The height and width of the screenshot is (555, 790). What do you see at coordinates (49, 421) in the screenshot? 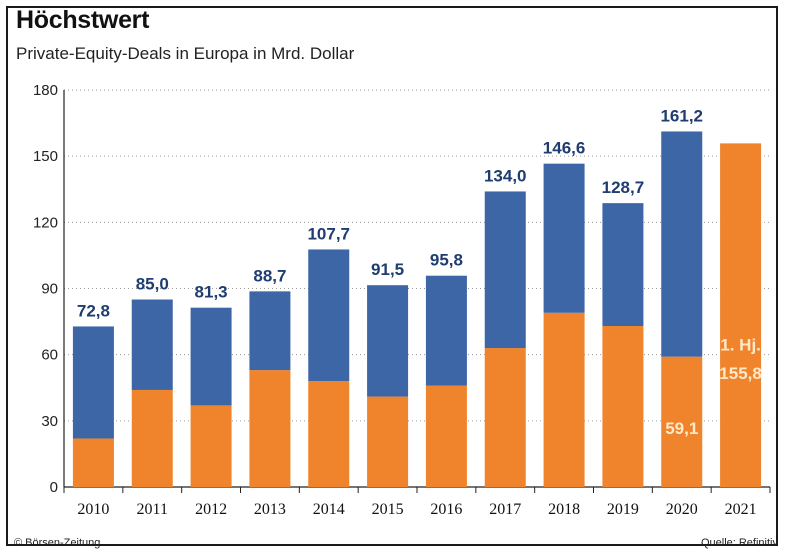
I see `y-tick-label: 30` at bounding box center [49, 421].